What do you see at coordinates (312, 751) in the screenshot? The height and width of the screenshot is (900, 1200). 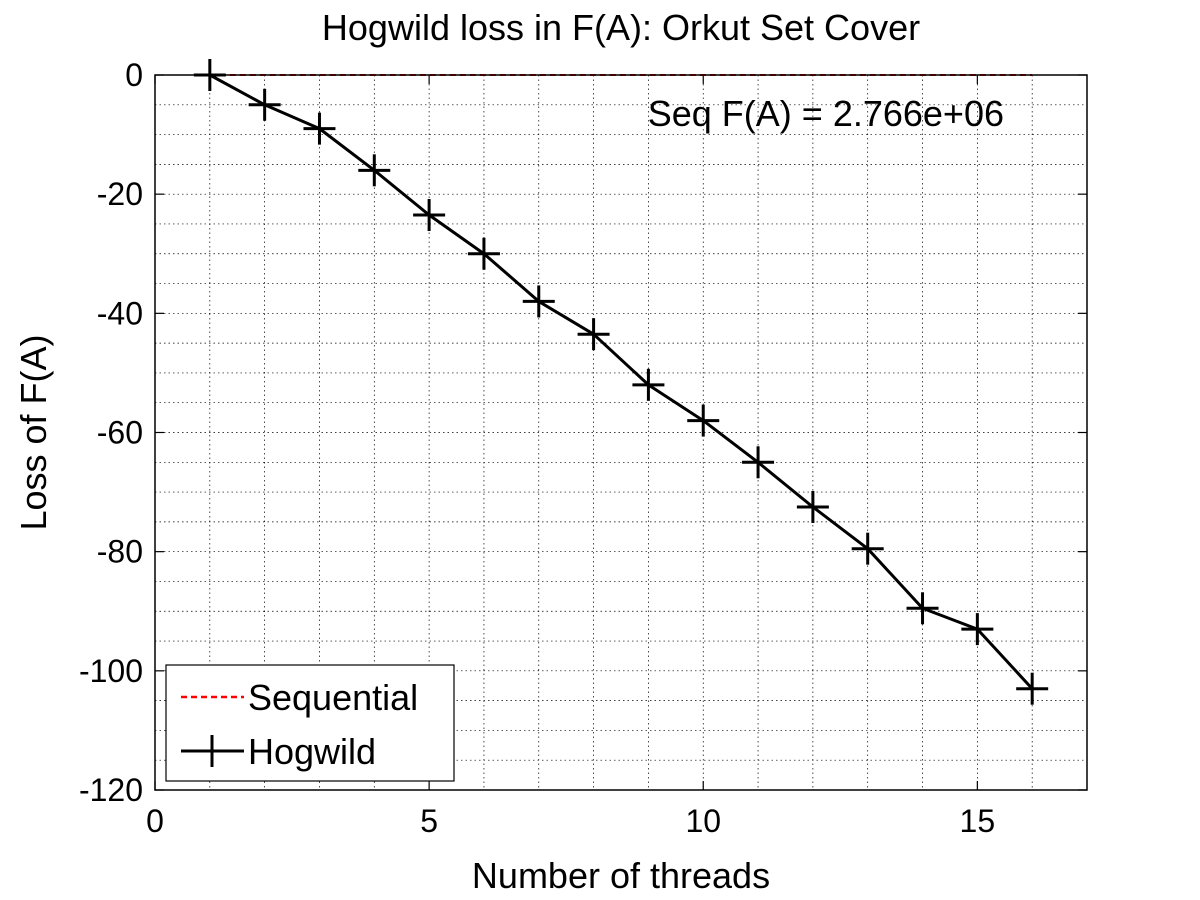 I see `legend-label: Hogwild` at bounding box center [312, 751].